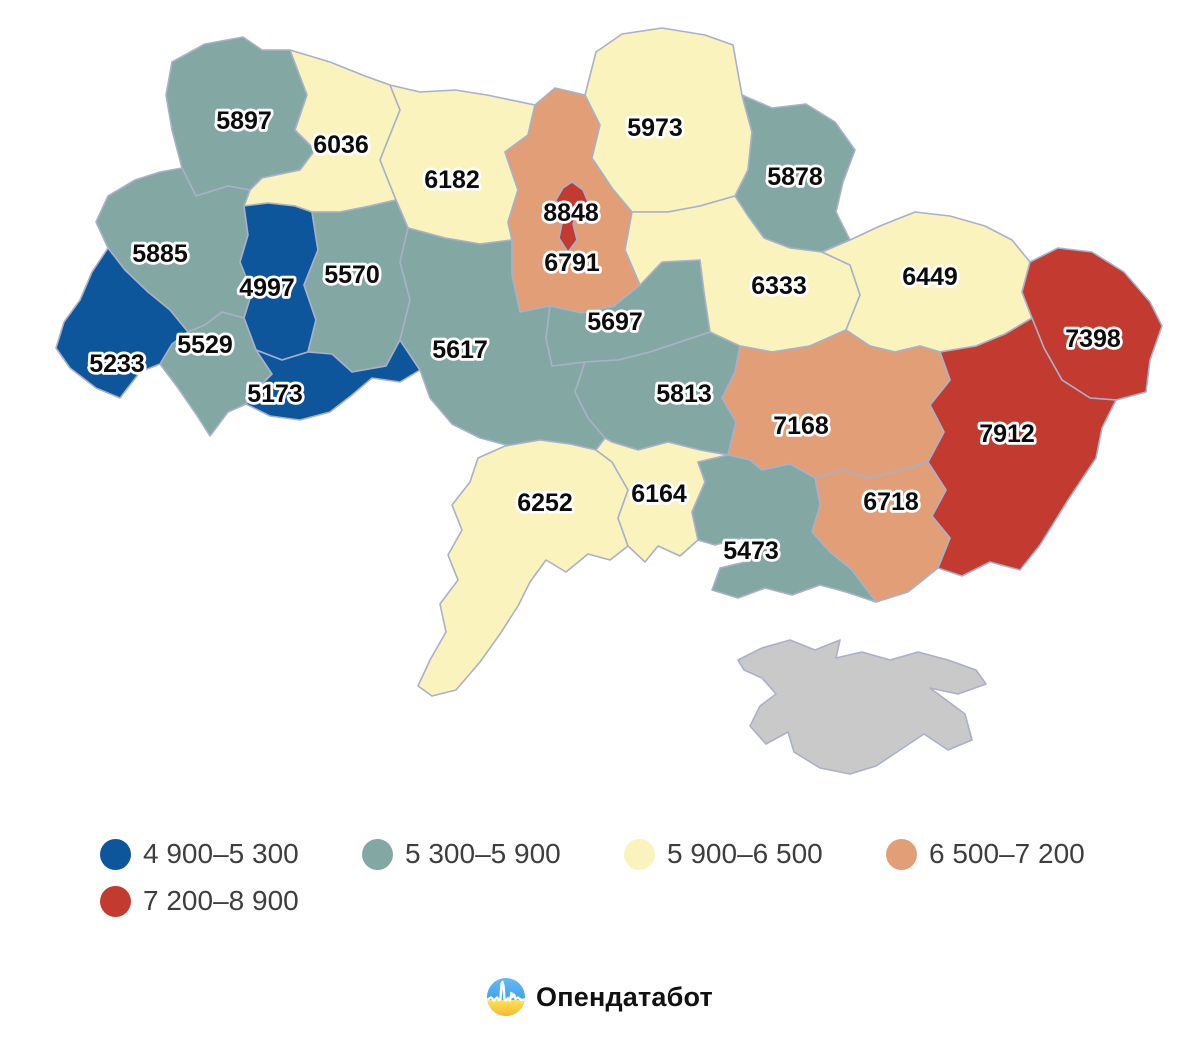 The width and height of the screenshot is (1200, 1048). What do you see at coordinates (891, 502) in the screenshot?
I see `region-label: 6718` at bounding box center [891, 502].